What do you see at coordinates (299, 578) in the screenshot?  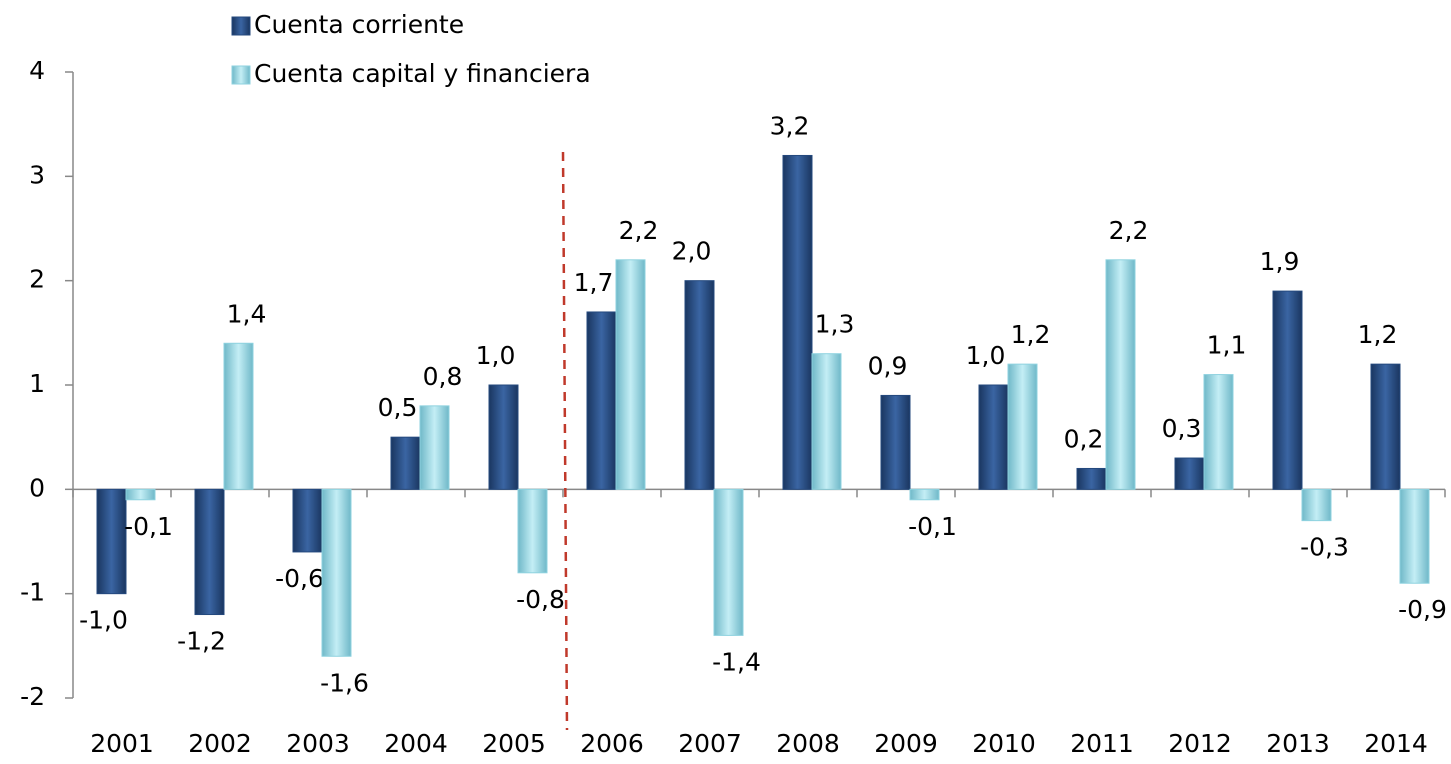 I see `value-label: -0,6` at bounding box center [299, 578].